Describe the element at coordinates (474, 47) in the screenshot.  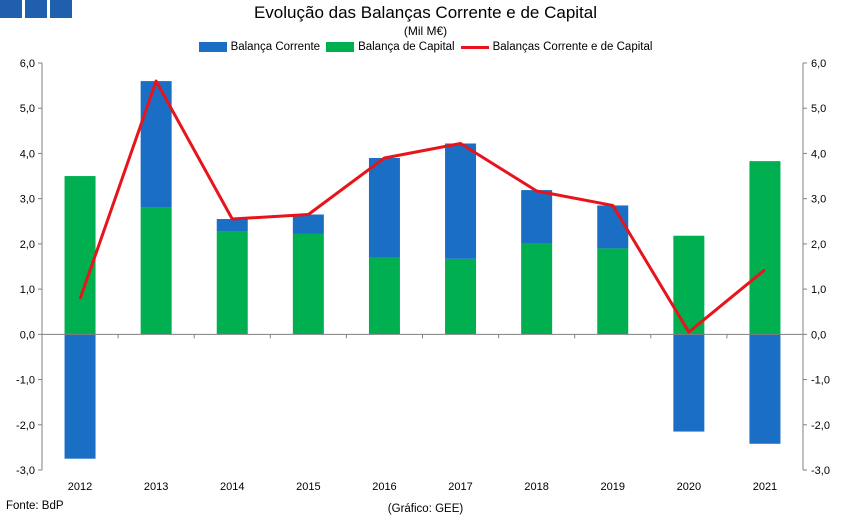
I see `legend-swatch-total` at that location.